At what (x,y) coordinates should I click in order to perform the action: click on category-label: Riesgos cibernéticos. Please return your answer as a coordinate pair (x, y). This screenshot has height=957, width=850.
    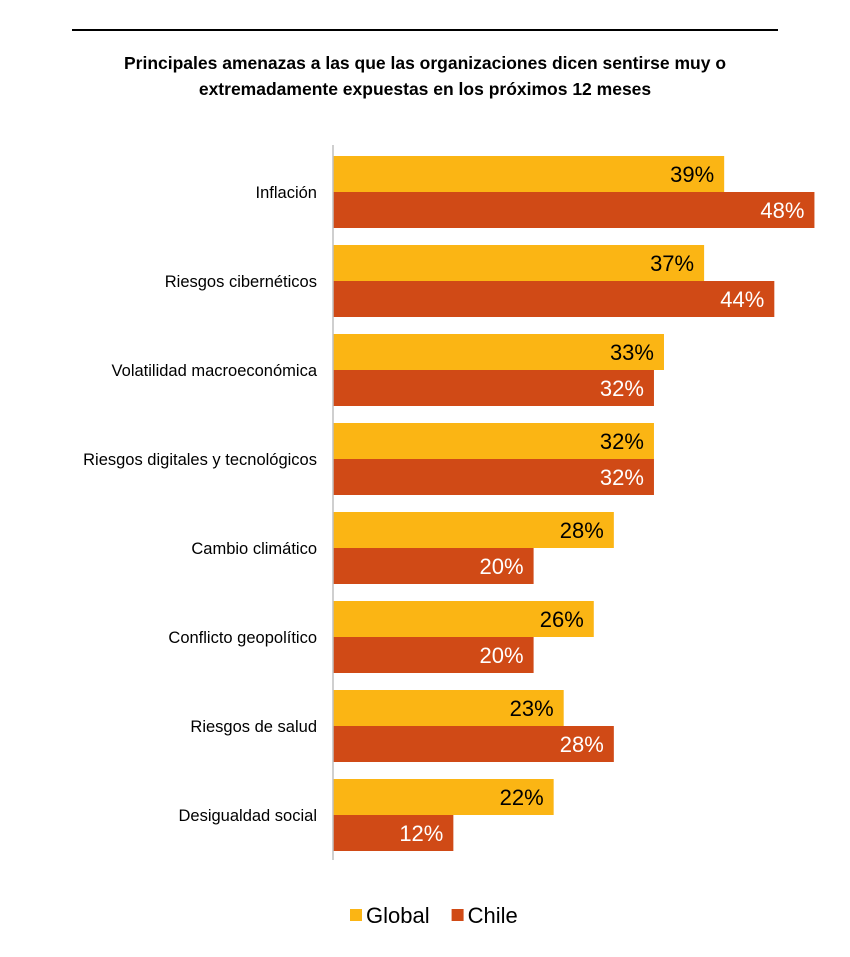
    Looking at the image, I should click on (241, 282).